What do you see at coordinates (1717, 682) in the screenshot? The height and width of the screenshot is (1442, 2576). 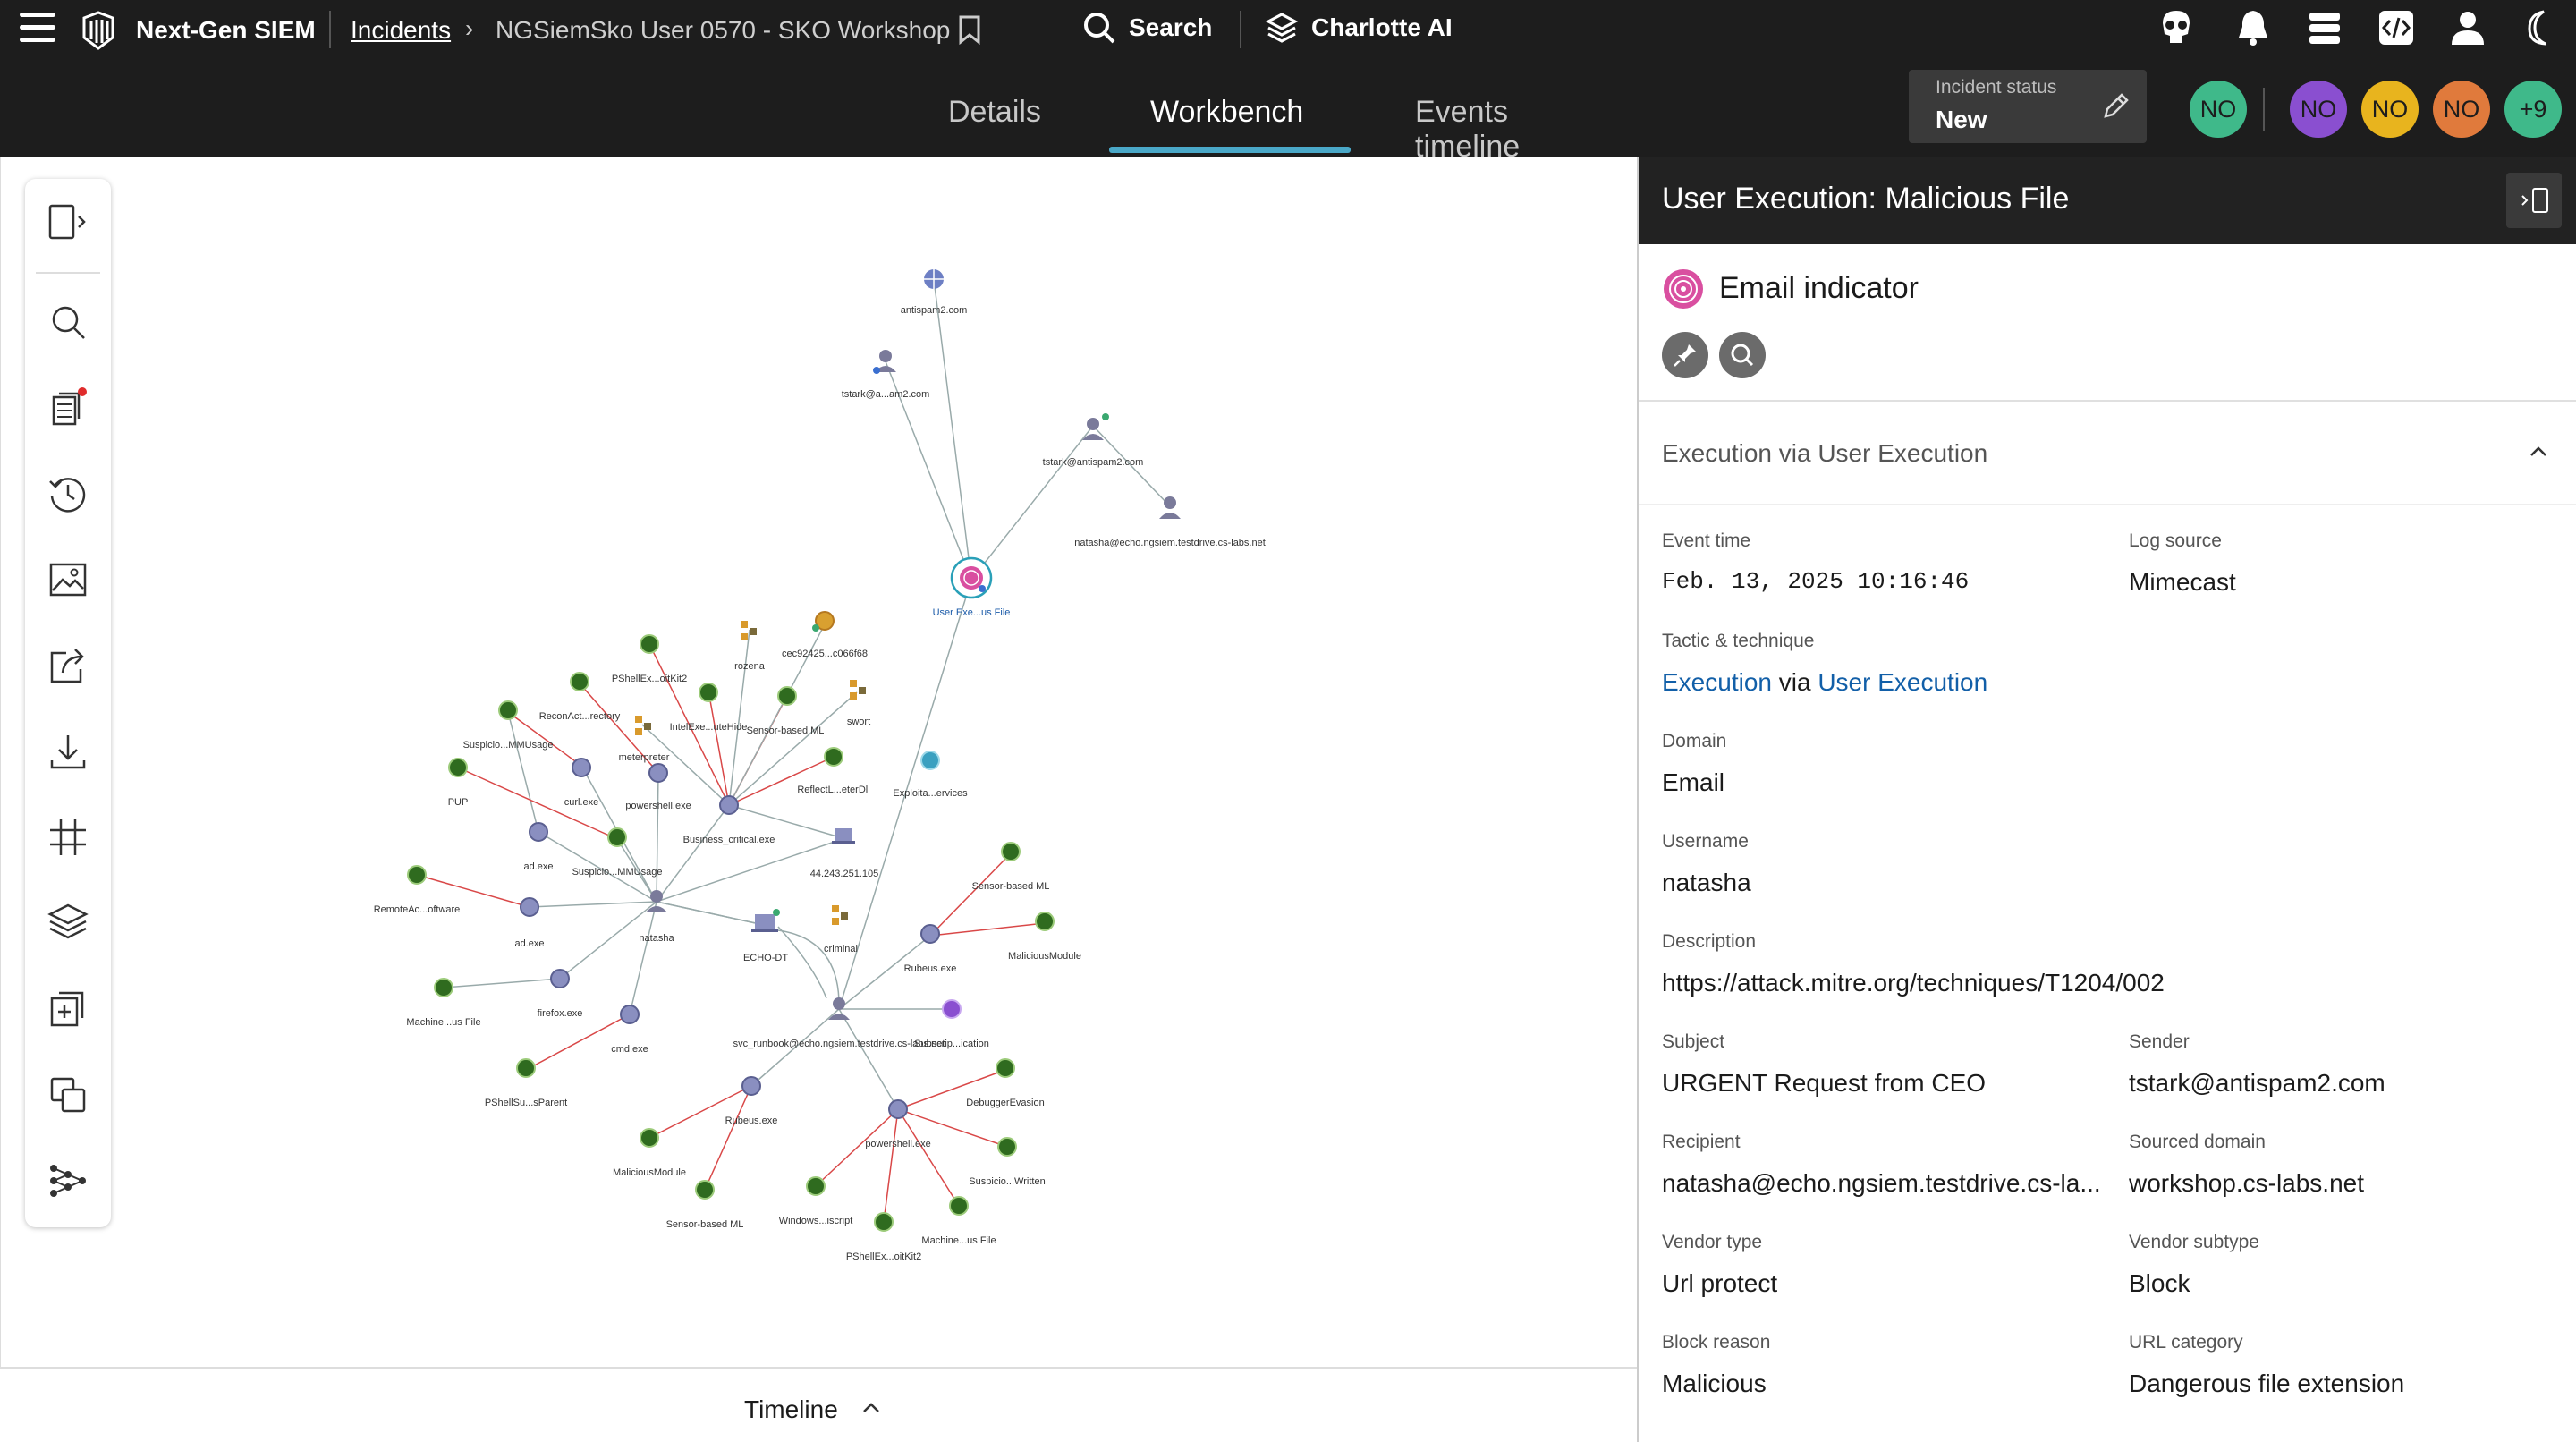 I see `tactic-link: Execution` at bounding box center [1717, 682].